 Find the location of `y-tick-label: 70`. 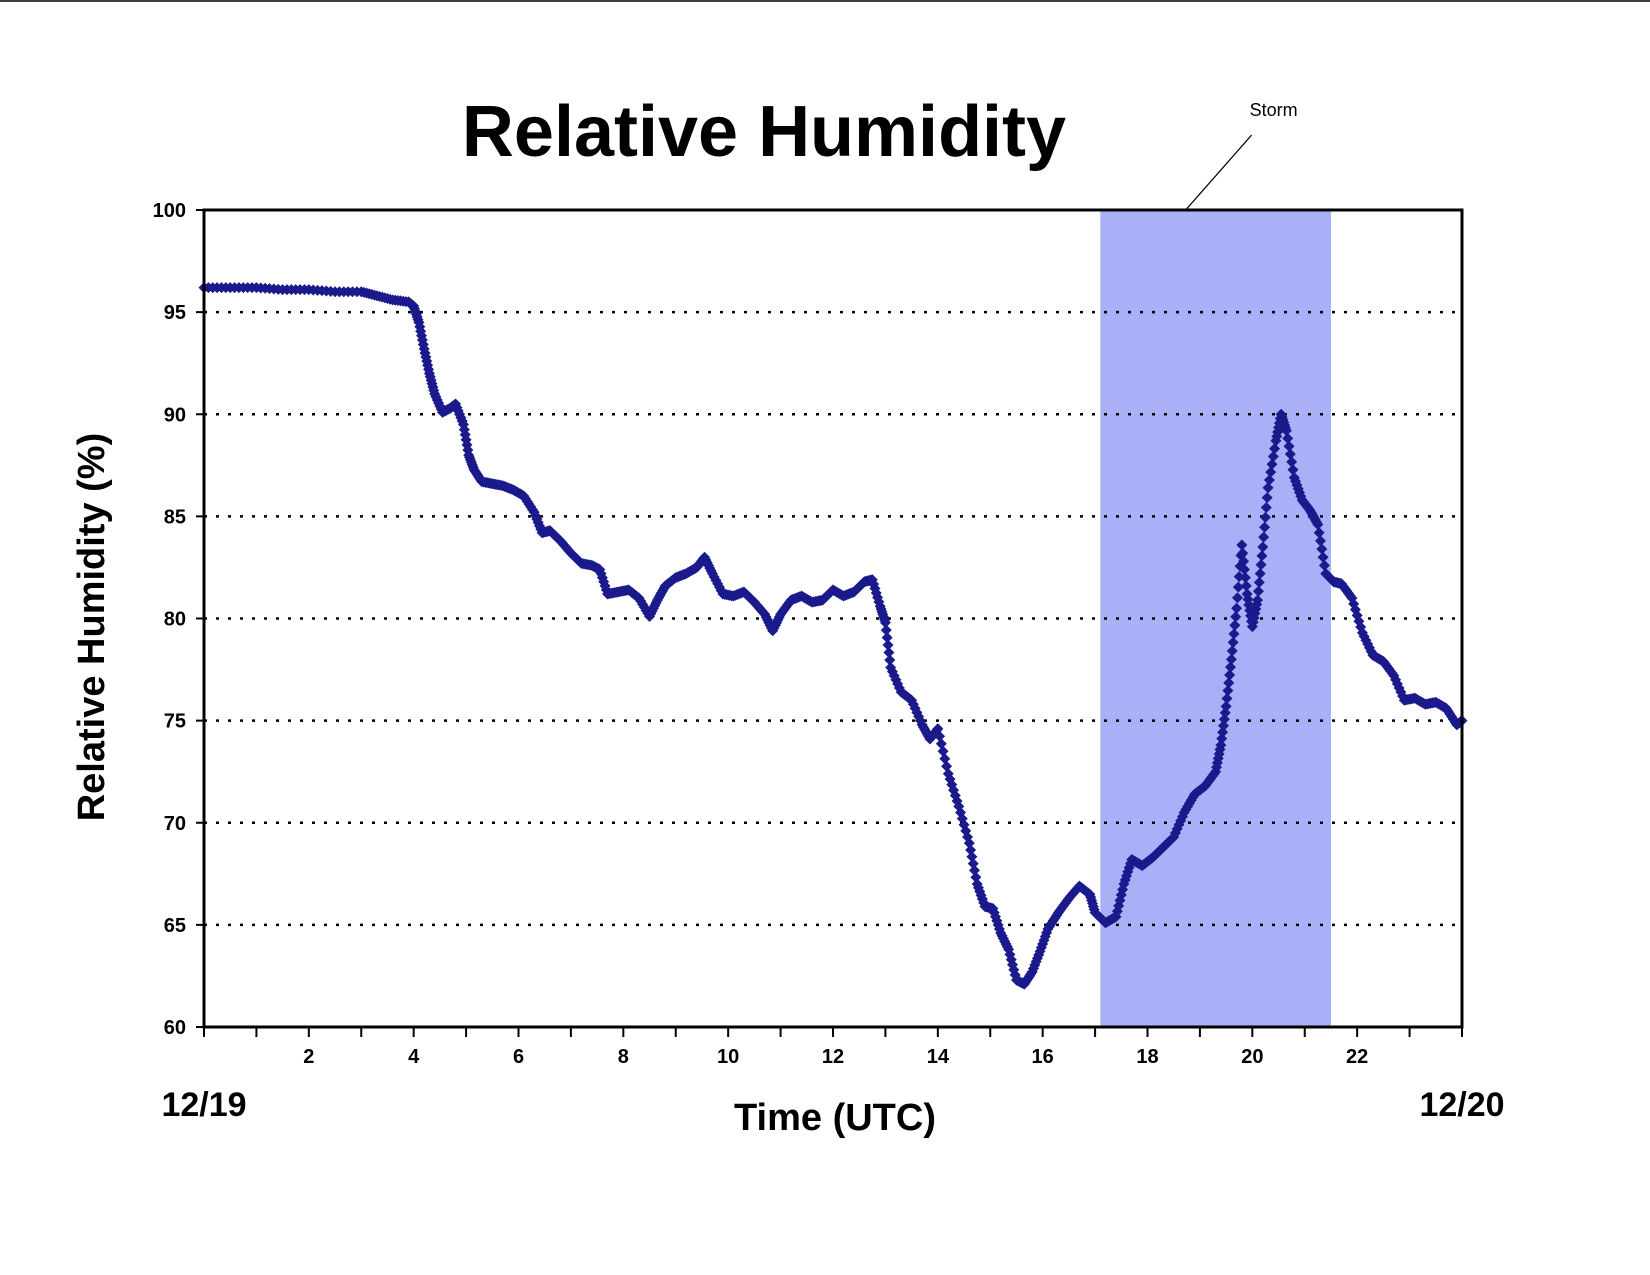

y-tick-label: 70 is located at coordinates (175, 824).